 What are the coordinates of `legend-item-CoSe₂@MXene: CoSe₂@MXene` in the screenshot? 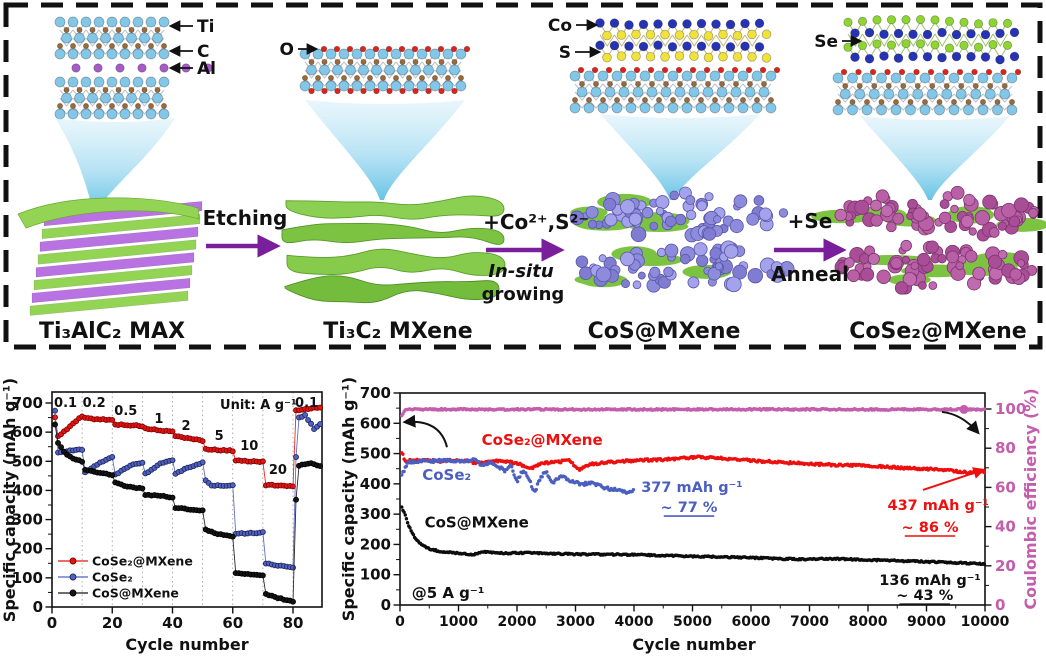 It's located at (125, 561).